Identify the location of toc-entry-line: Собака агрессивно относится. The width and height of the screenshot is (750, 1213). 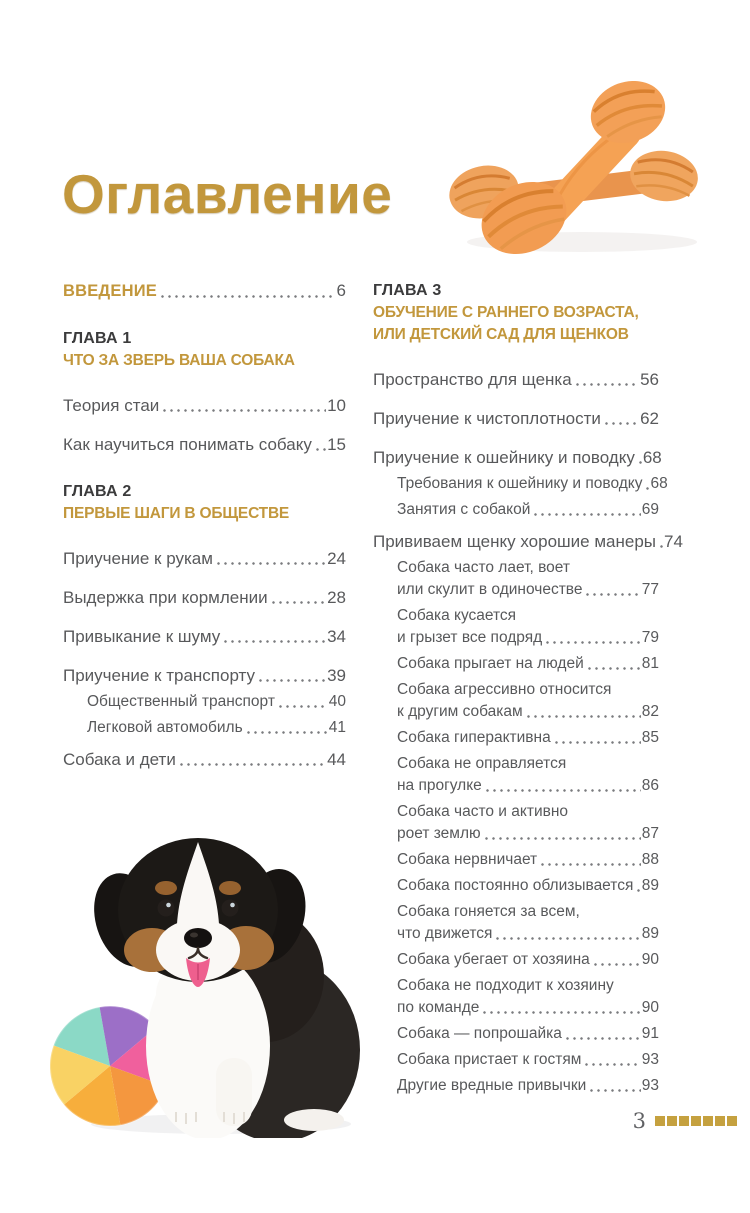
(504, 689).